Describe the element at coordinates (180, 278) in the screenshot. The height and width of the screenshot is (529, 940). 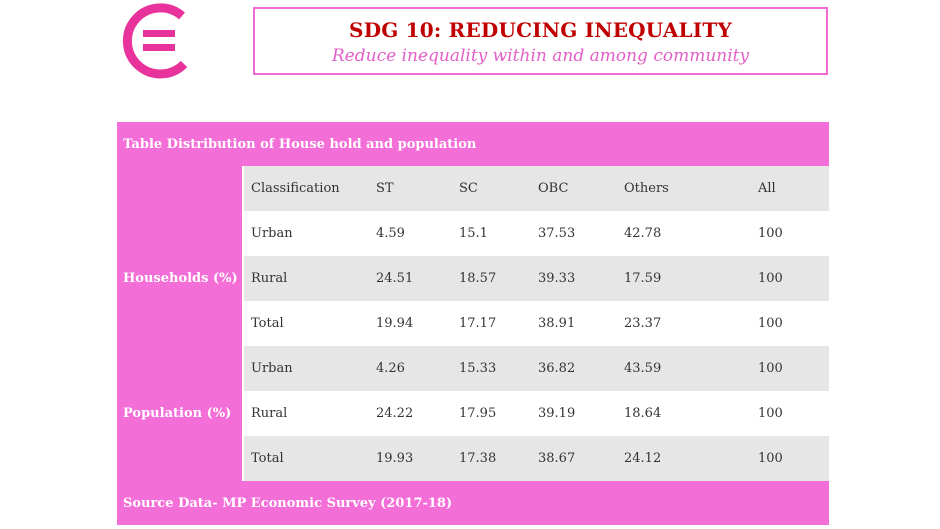
I see `group-label-households: Households (%)` at that location.